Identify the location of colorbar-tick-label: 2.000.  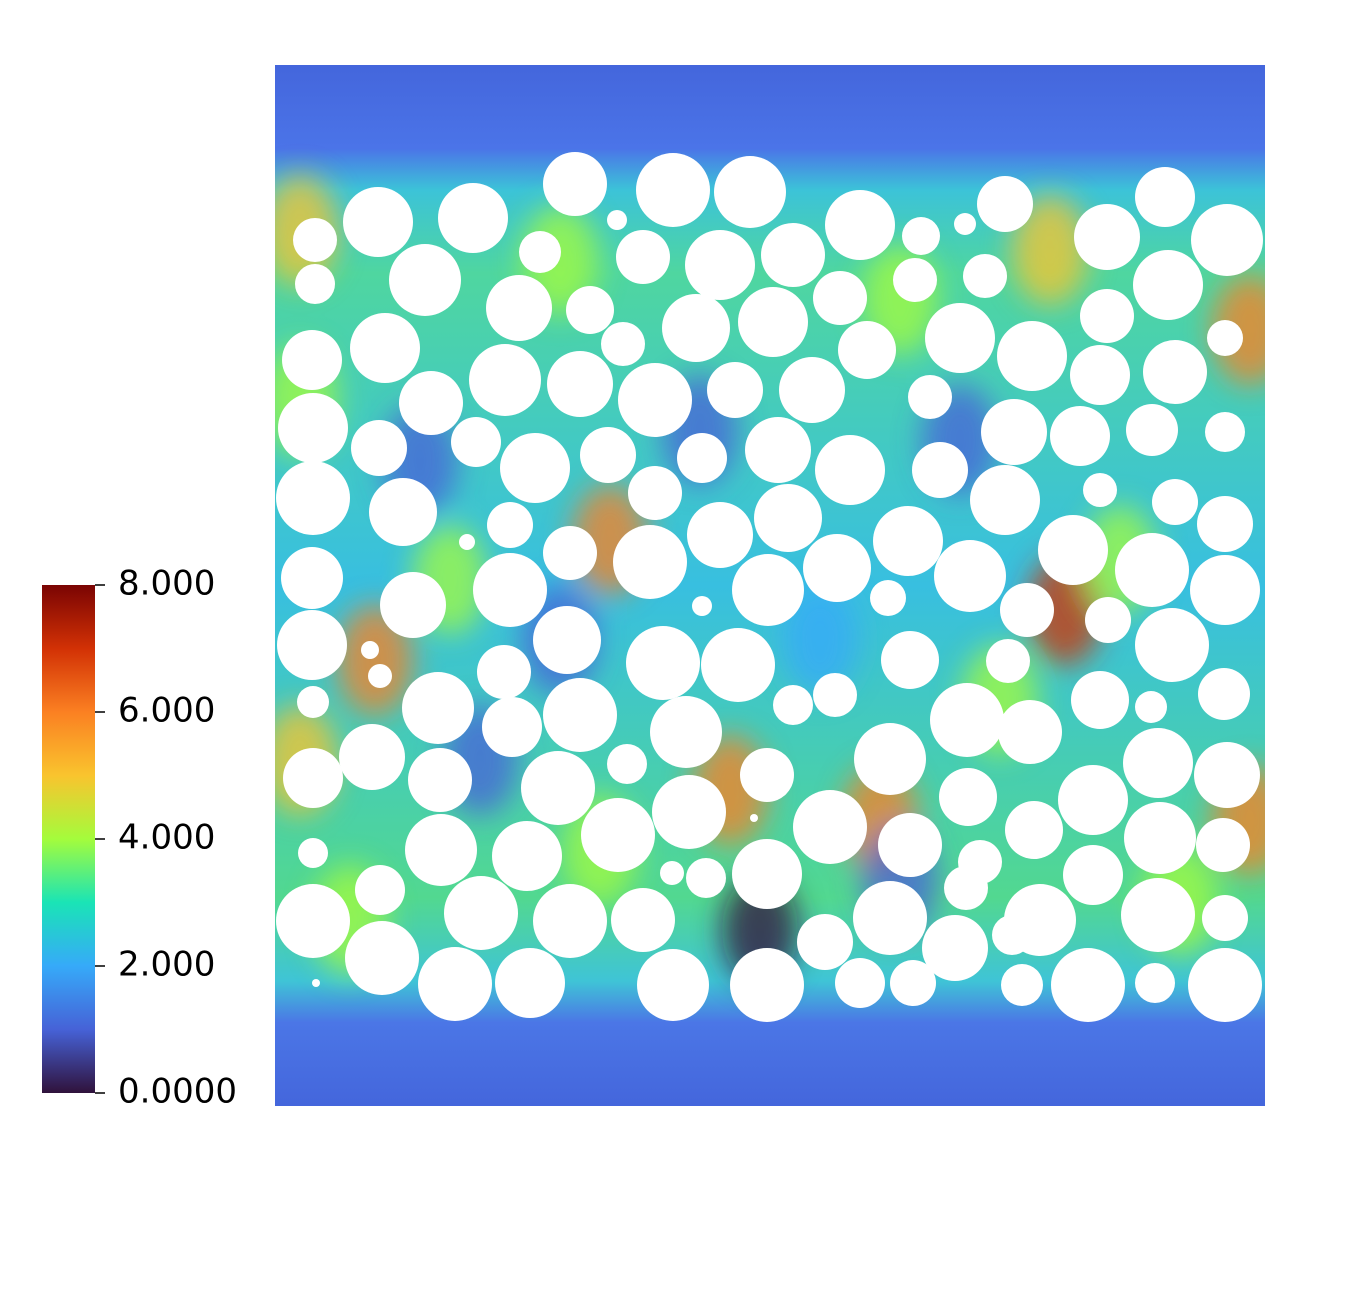
(166, 965).